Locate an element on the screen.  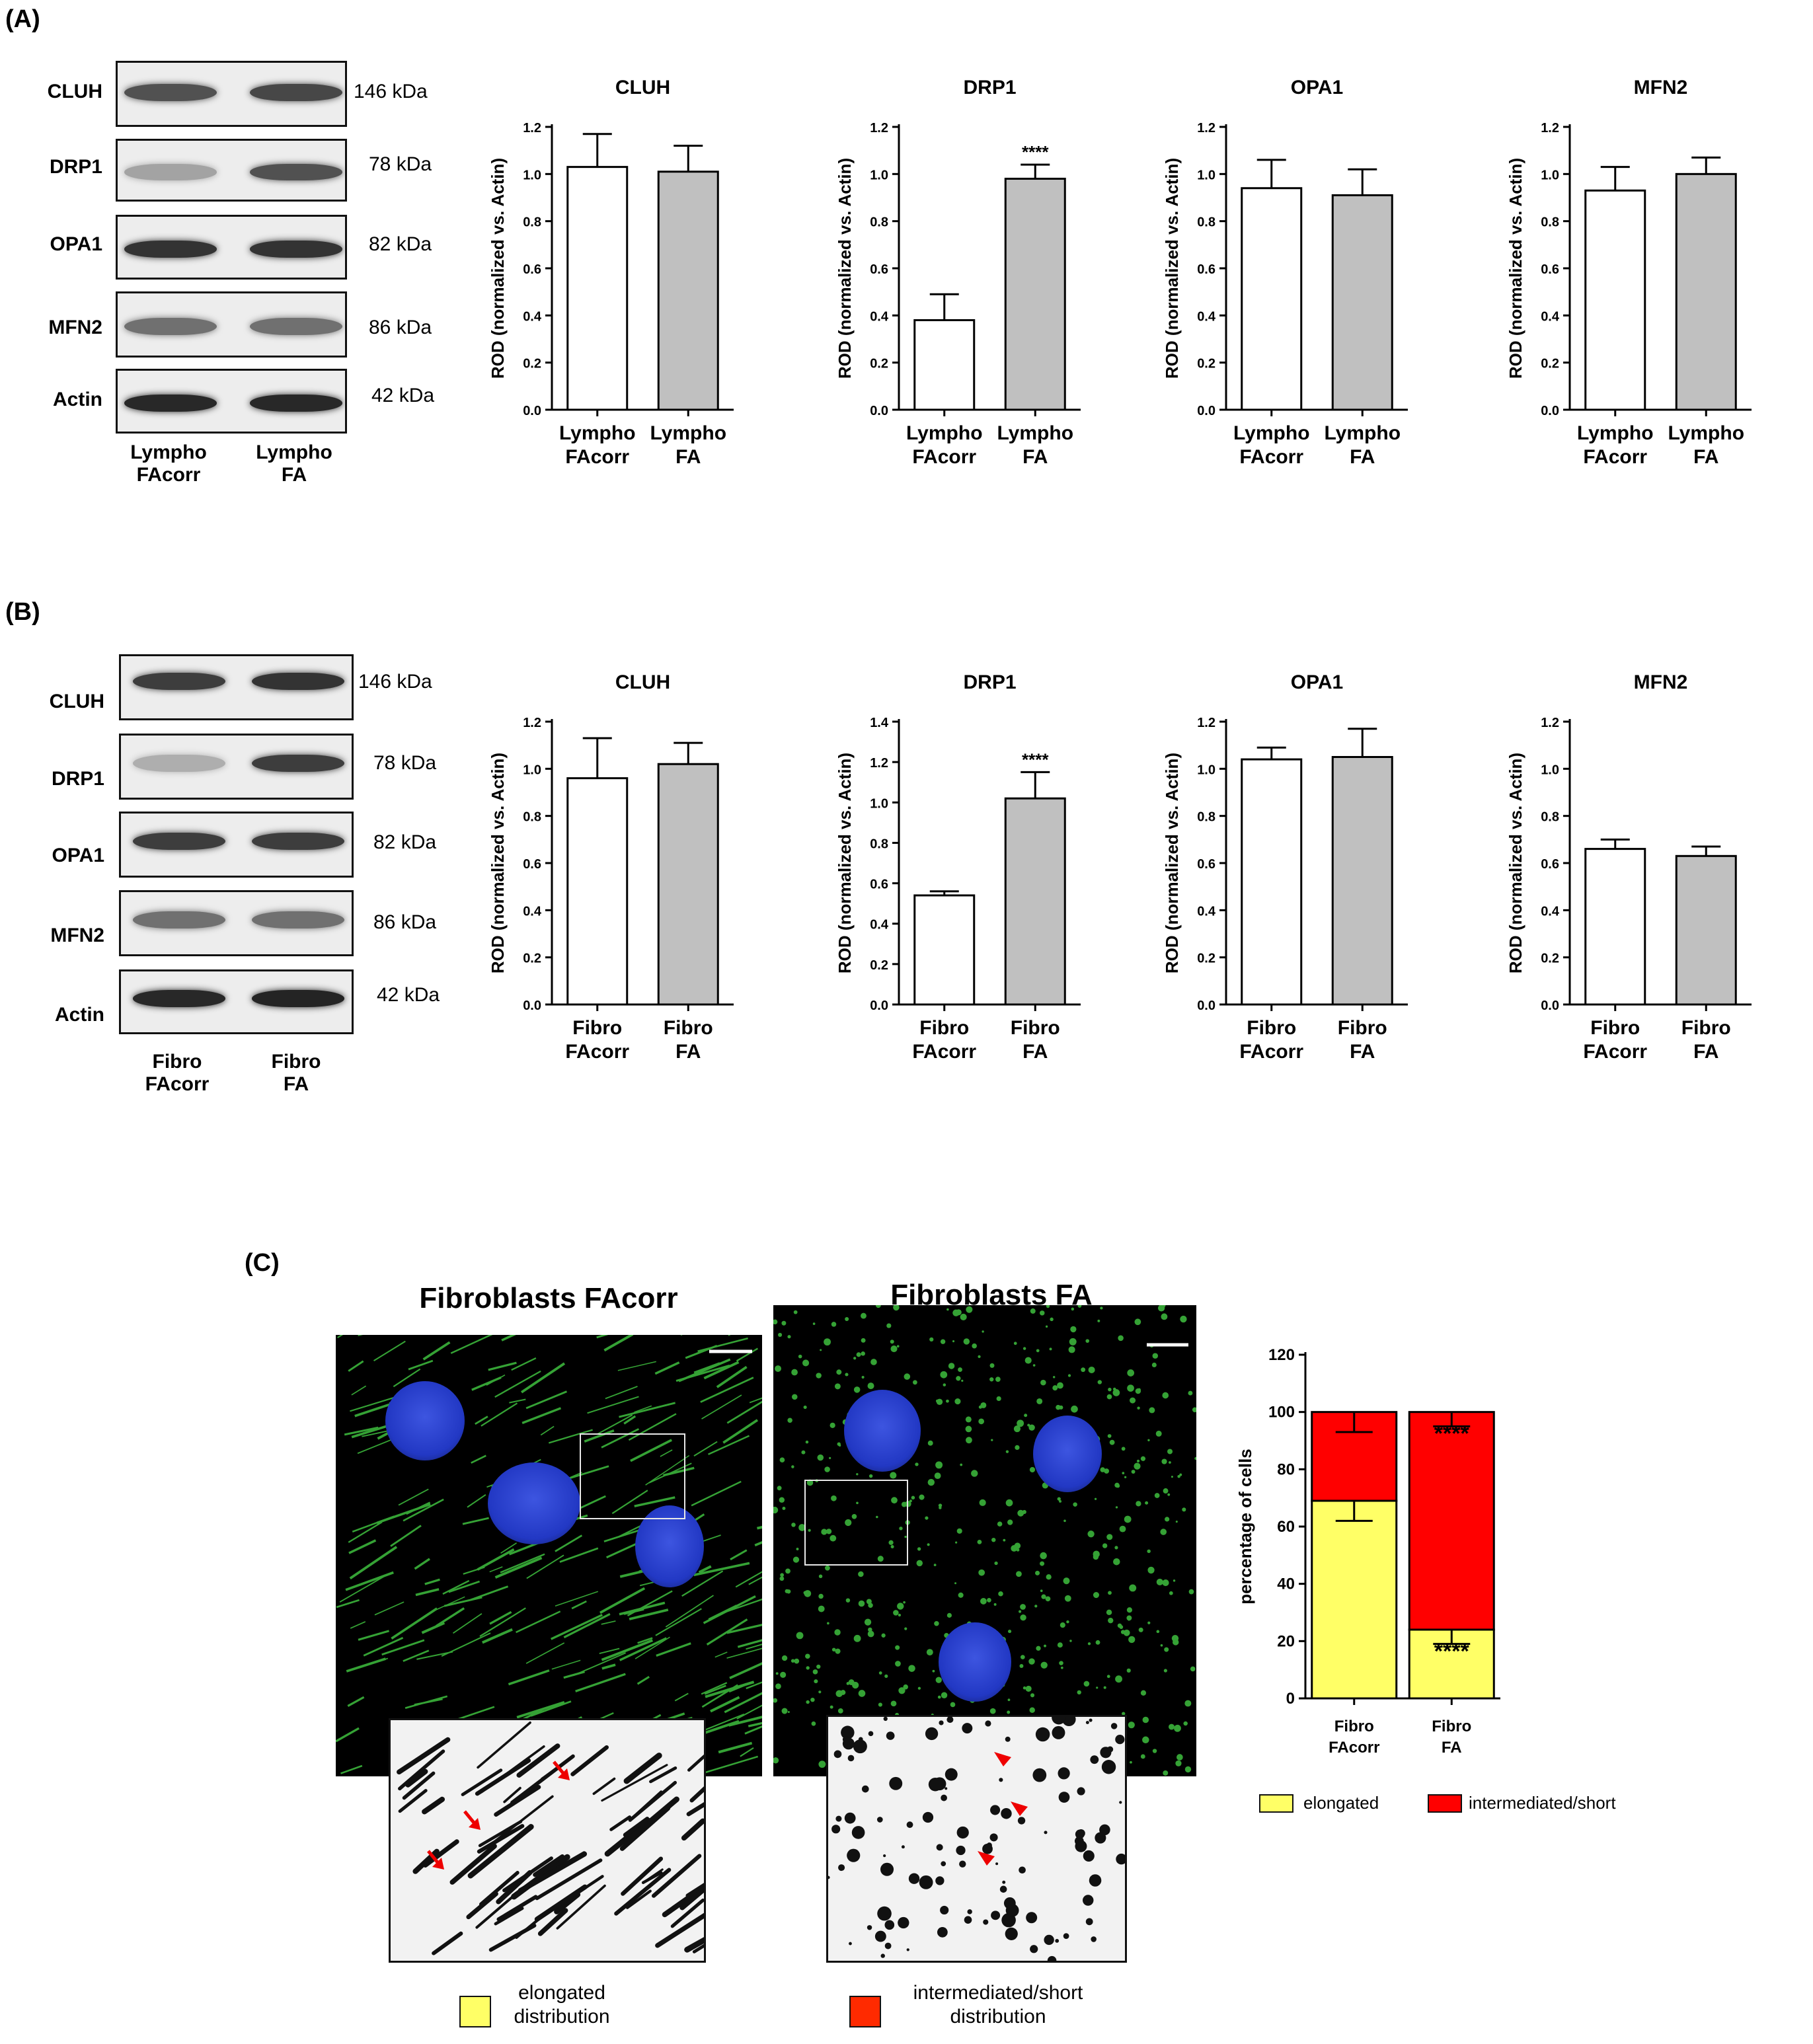
x-tick-label: FAcorr is located at coordinates (1354, 1748).